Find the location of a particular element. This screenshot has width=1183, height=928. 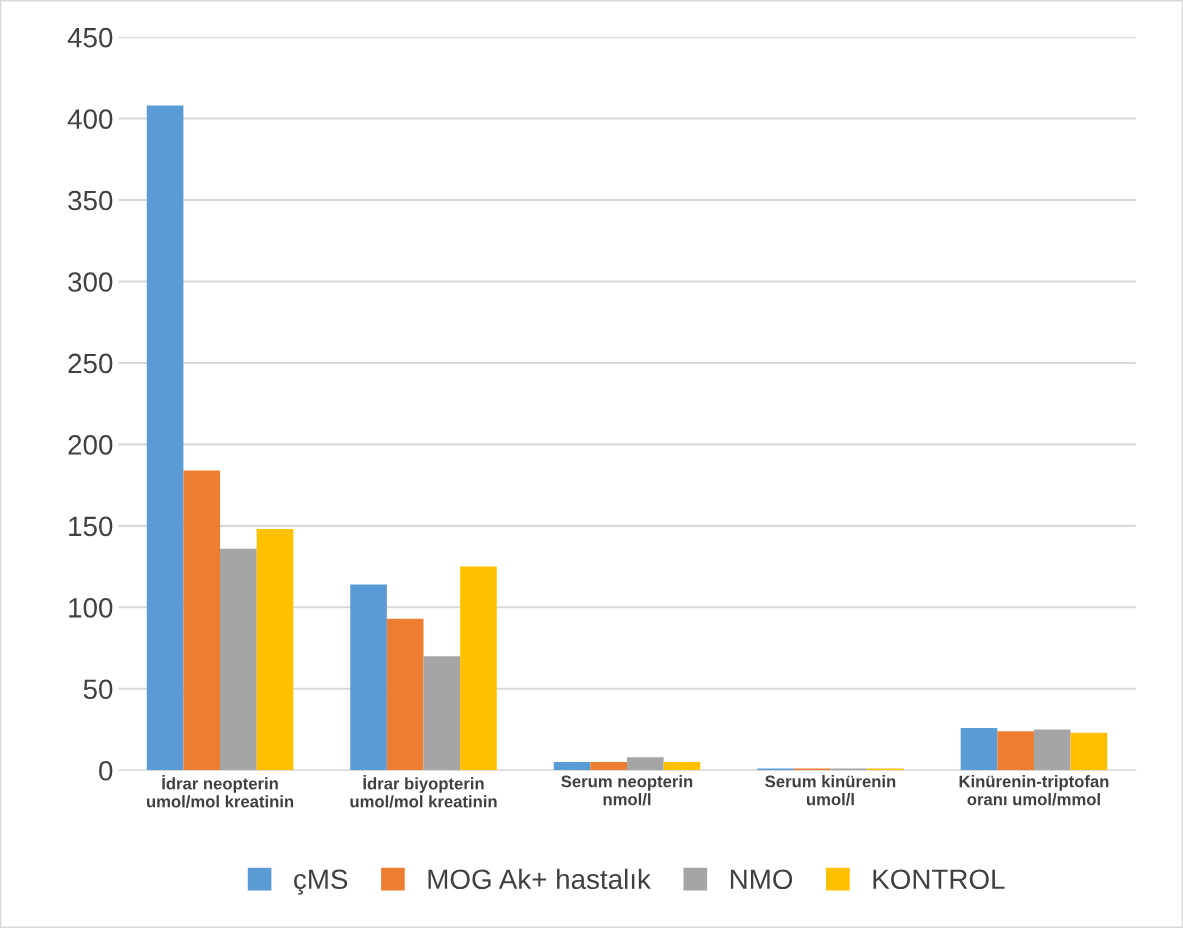

y-tick-label: 150 is located at coordinates (91, 526).